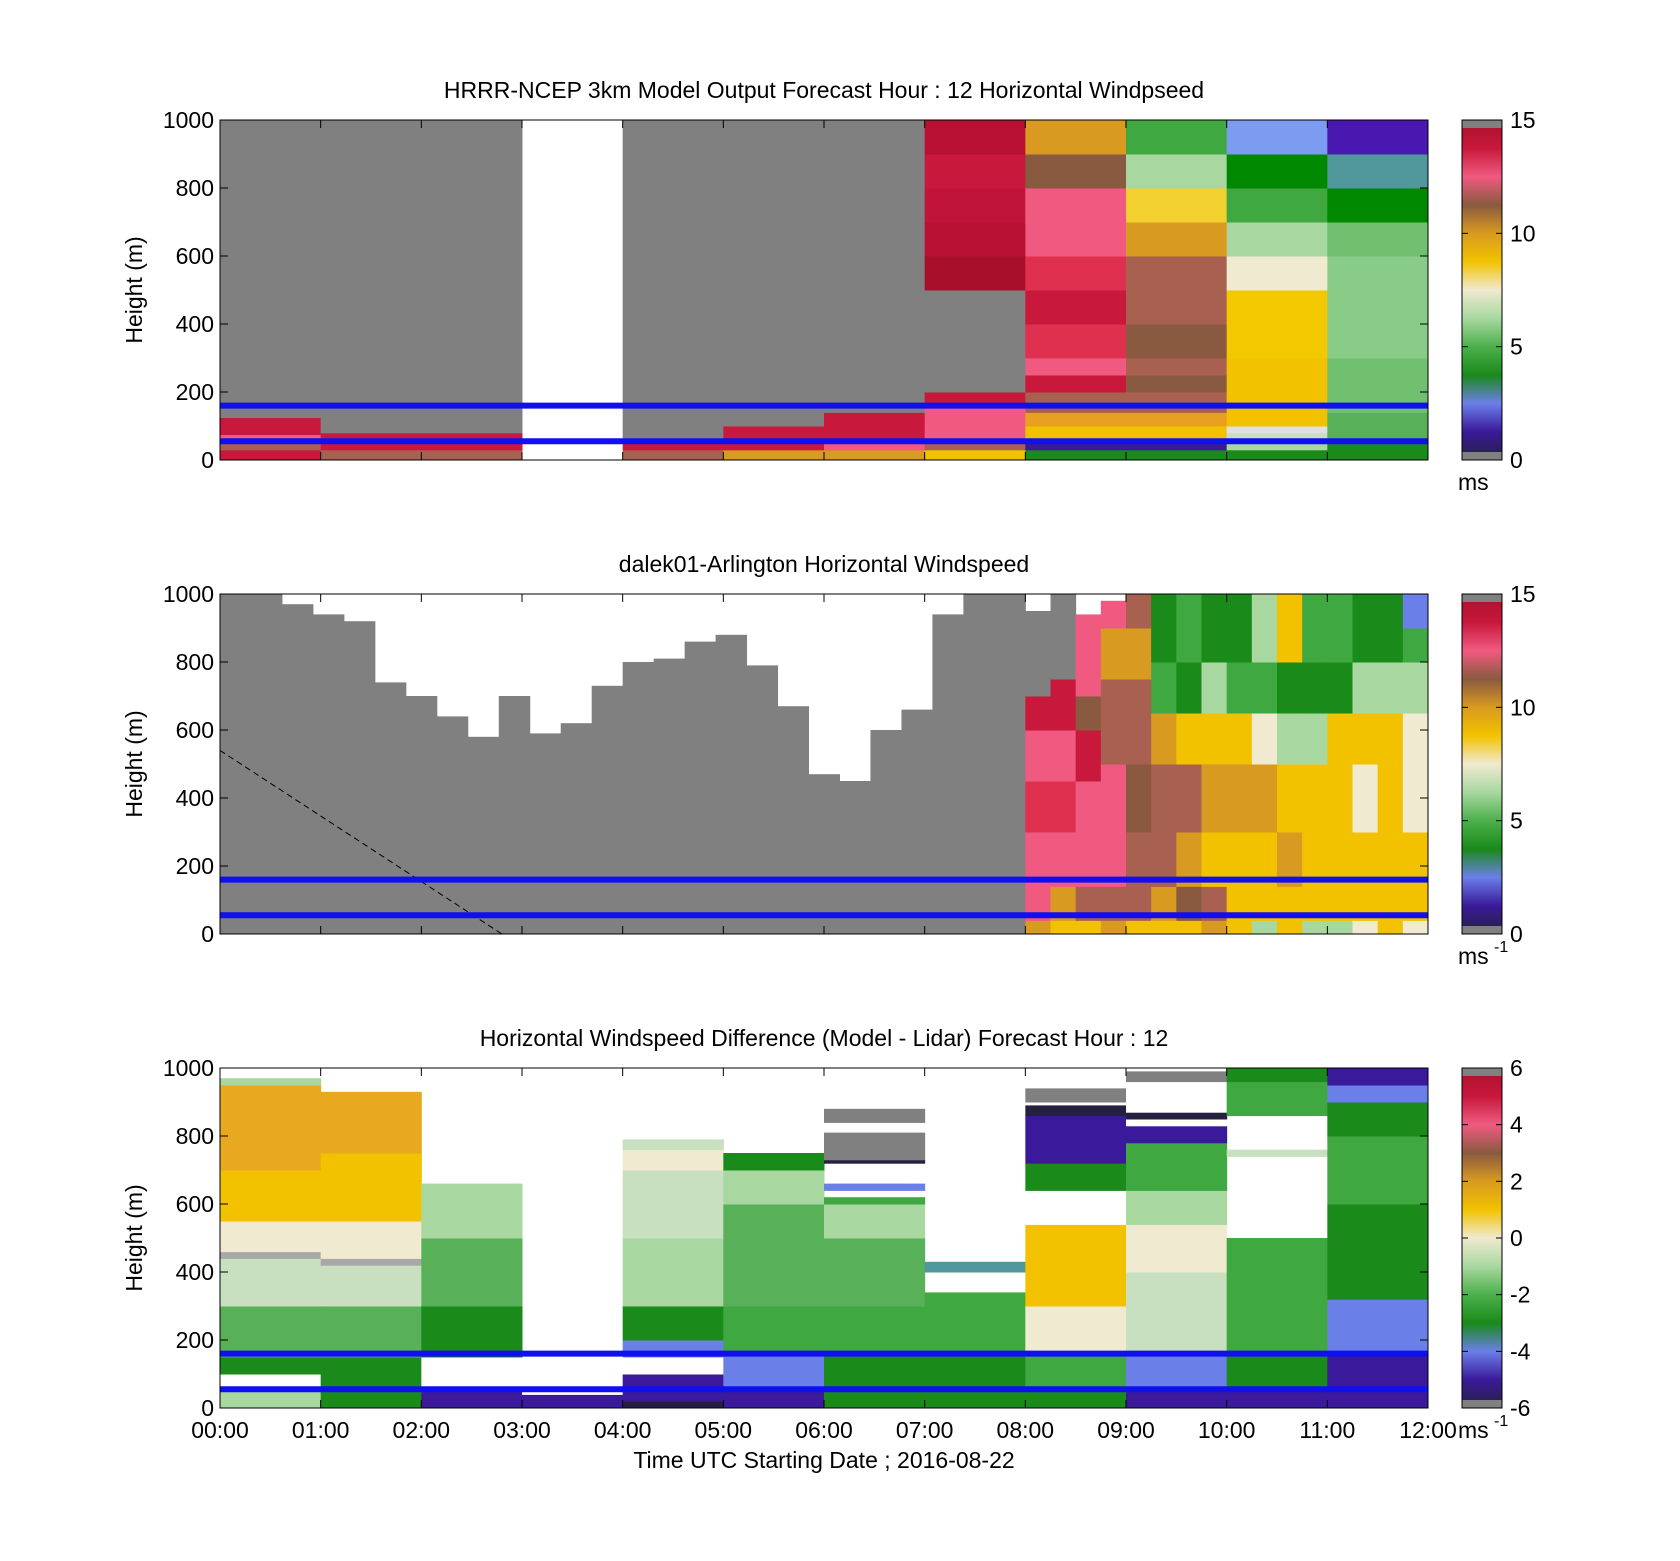  Describe the element at coordinates (1520, 1351) in the screenshot. I see `colorbar-tick-label: -4` at that location.